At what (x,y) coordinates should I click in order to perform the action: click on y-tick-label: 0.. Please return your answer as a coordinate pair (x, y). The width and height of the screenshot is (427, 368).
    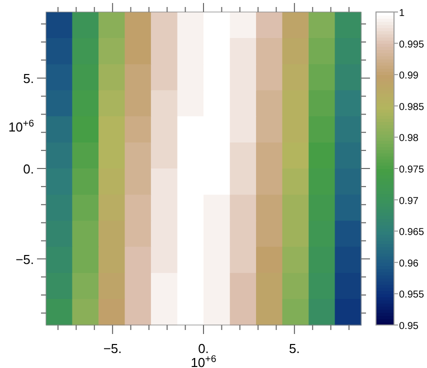
    Looking at the image, I should click on (28, 169).